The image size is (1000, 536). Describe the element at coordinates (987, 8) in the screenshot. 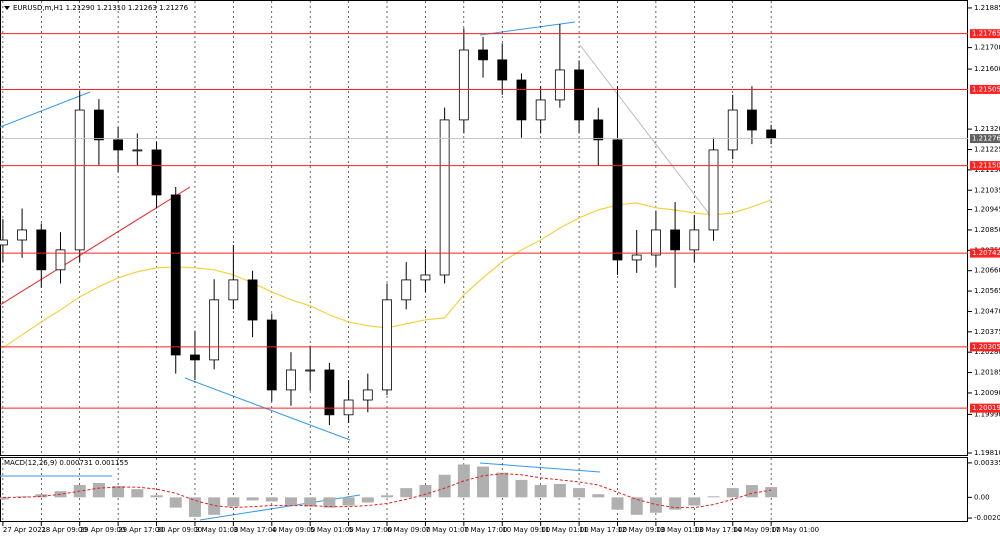

I see `y-tick-label: 1.21885` at that location.